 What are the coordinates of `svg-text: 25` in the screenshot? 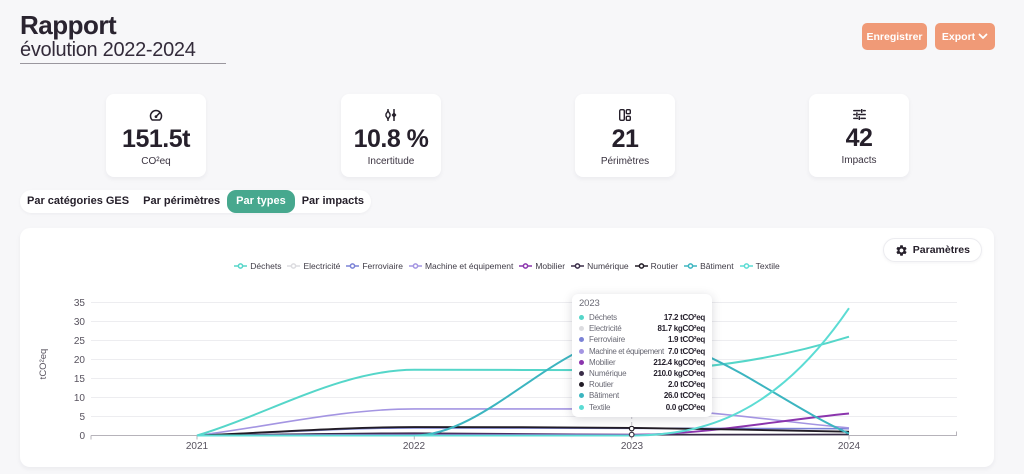 It's located at (80, 341).